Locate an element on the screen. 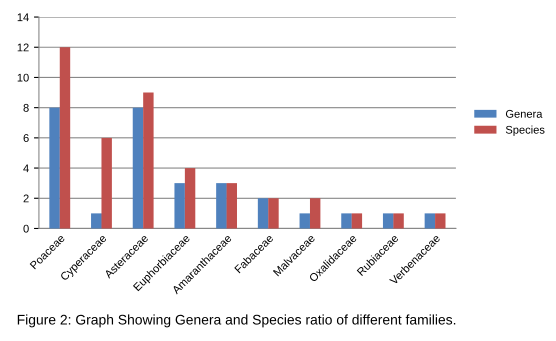 Image resolution: width=556 pixels, height=341 pixels. y-tick-label: 14 is located at coordinates (23, 17).